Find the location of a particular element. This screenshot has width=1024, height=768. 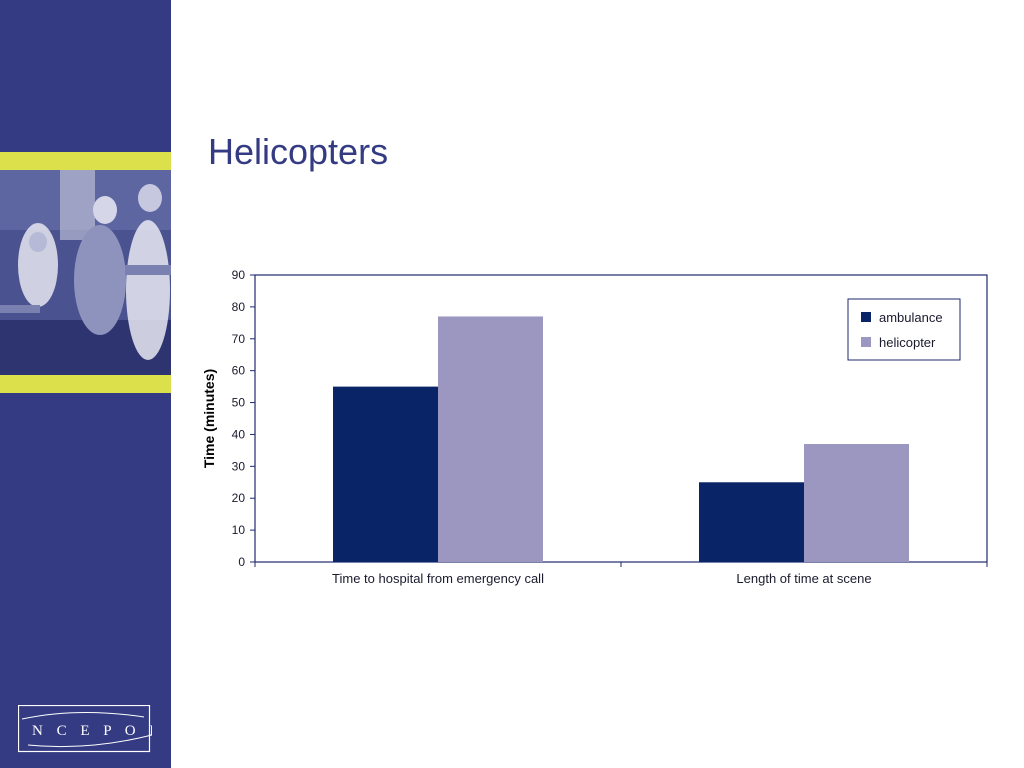

x-category-label: Length of time at scene is located at coordinates (803, 578).